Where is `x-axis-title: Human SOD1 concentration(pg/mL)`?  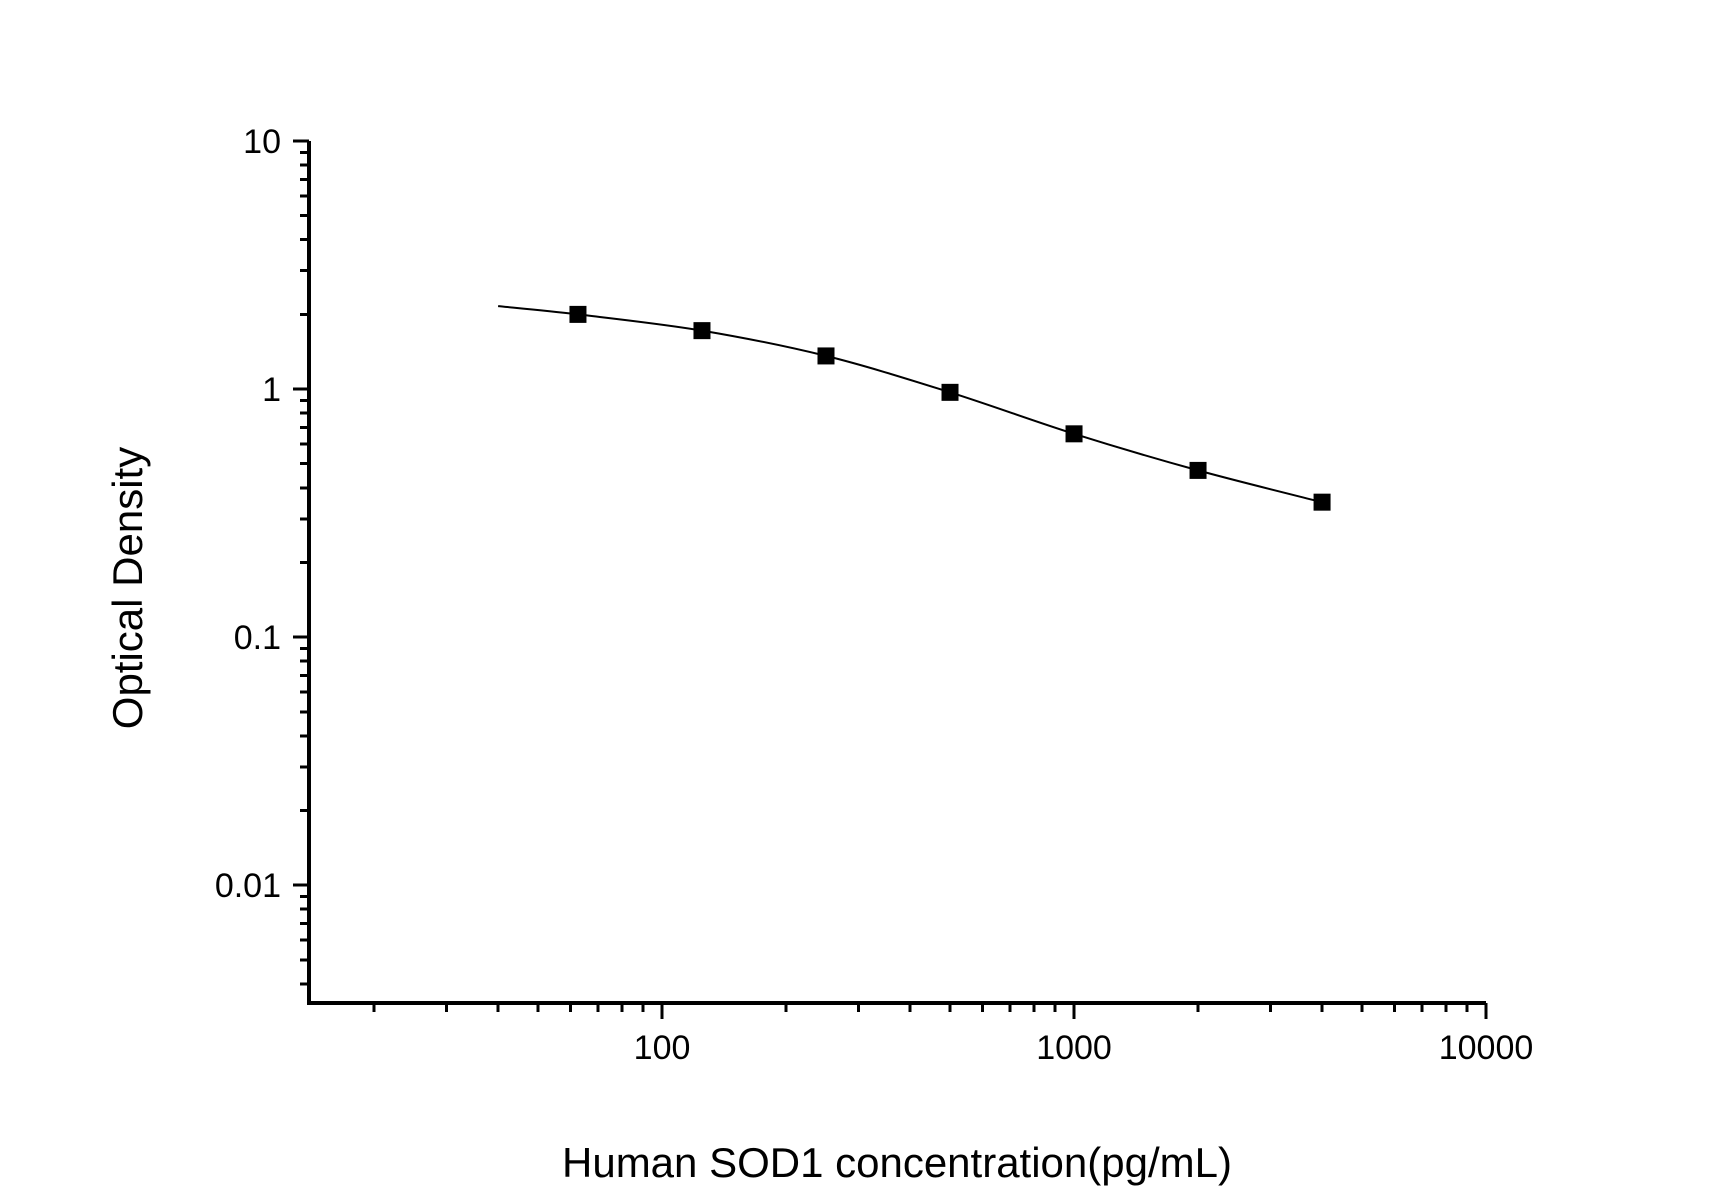 x-axis-title: Human SOD1 concentration(pg/mL) is located at coordinates (897, 1162).